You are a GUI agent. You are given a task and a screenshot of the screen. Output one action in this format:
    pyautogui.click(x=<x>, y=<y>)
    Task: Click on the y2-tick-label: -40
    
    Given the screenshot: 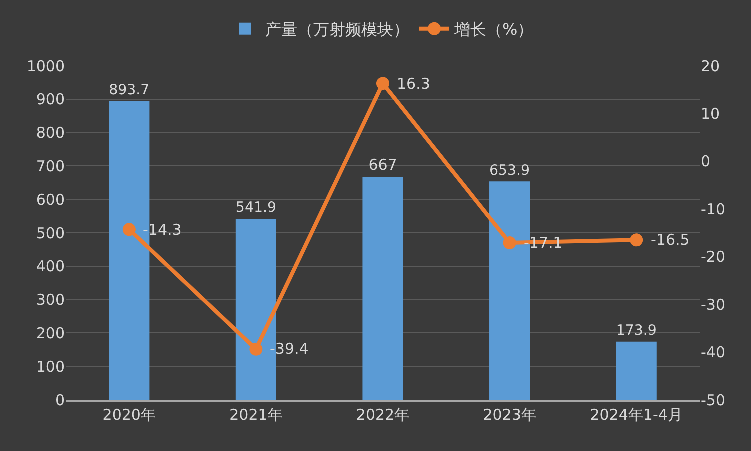 What is the action you would take?
    pyautogui.click(x=713, y=353)
    